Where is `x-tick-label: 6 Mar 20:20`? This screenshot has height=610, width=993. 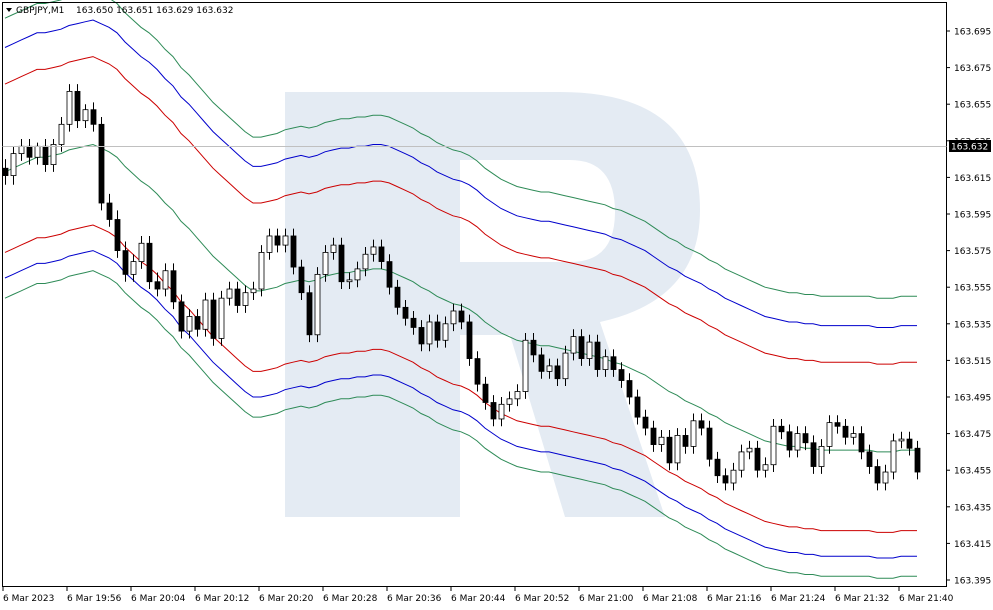 x-tick-label: 6 Mar 20:20 is located at coordinates (286, 599).